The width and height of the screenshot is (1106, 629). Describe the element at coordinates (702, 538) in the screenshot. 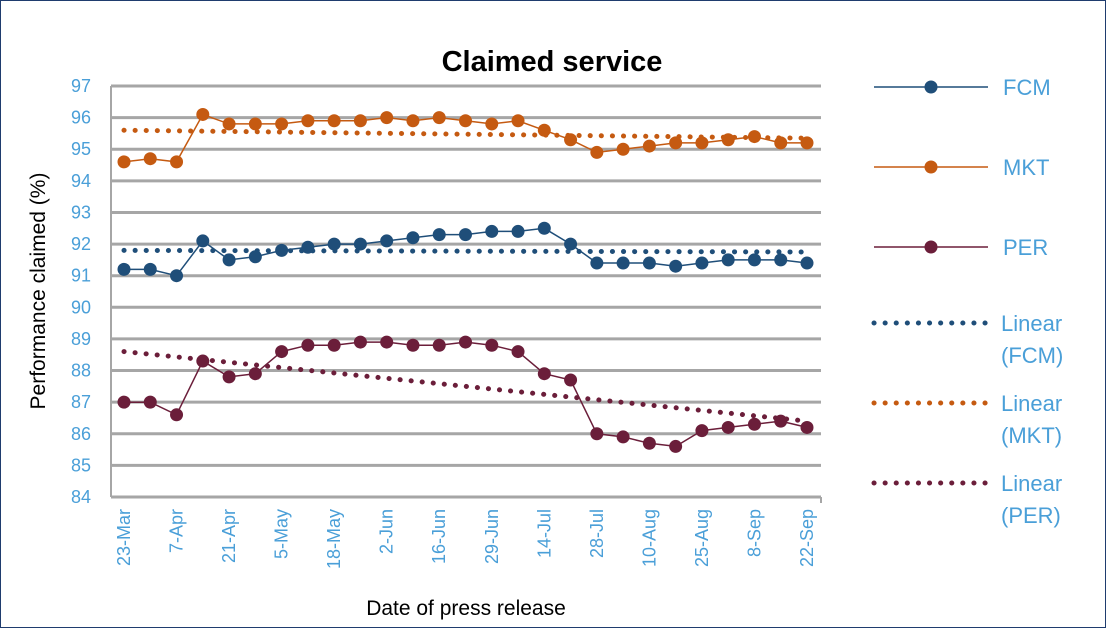

I see `x-tick-label: 25-Aug` at that location.